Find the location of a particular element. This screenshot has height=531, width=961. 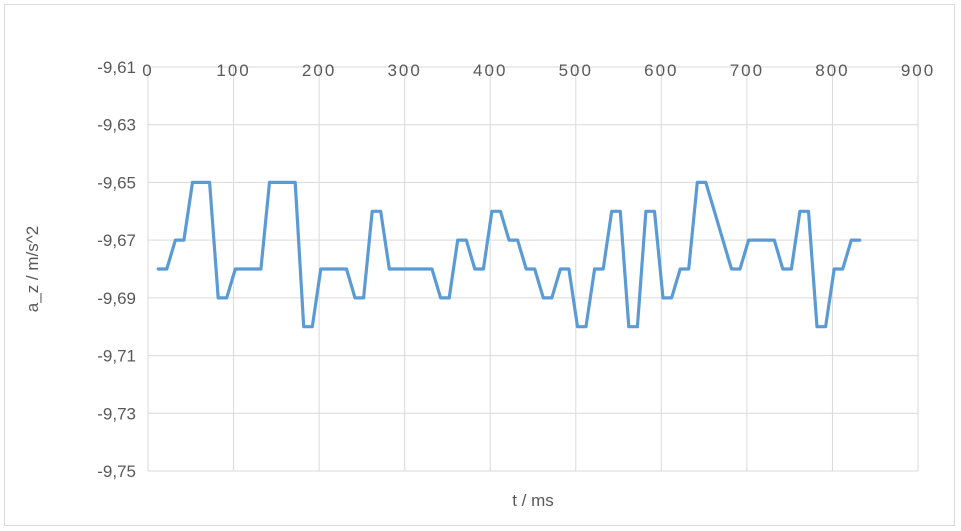

y-tick-label: -9,69 is located at coordinates (116, 298).